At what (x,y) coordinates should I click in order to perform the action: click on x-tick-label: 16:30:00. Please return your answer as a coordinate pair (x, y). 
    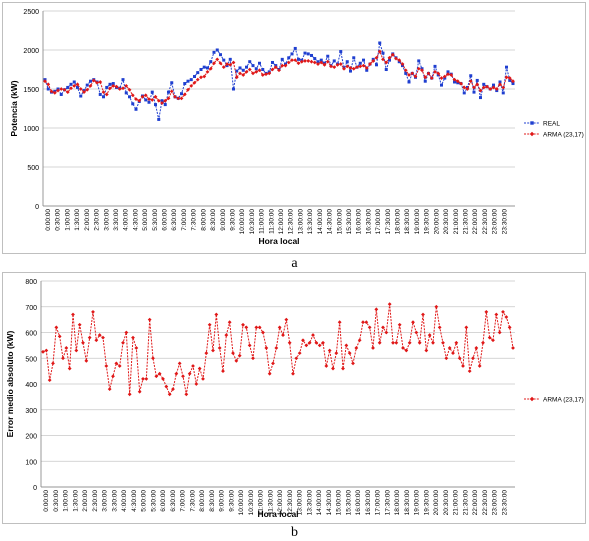
    Looking at the image, I should click on (368, 503).